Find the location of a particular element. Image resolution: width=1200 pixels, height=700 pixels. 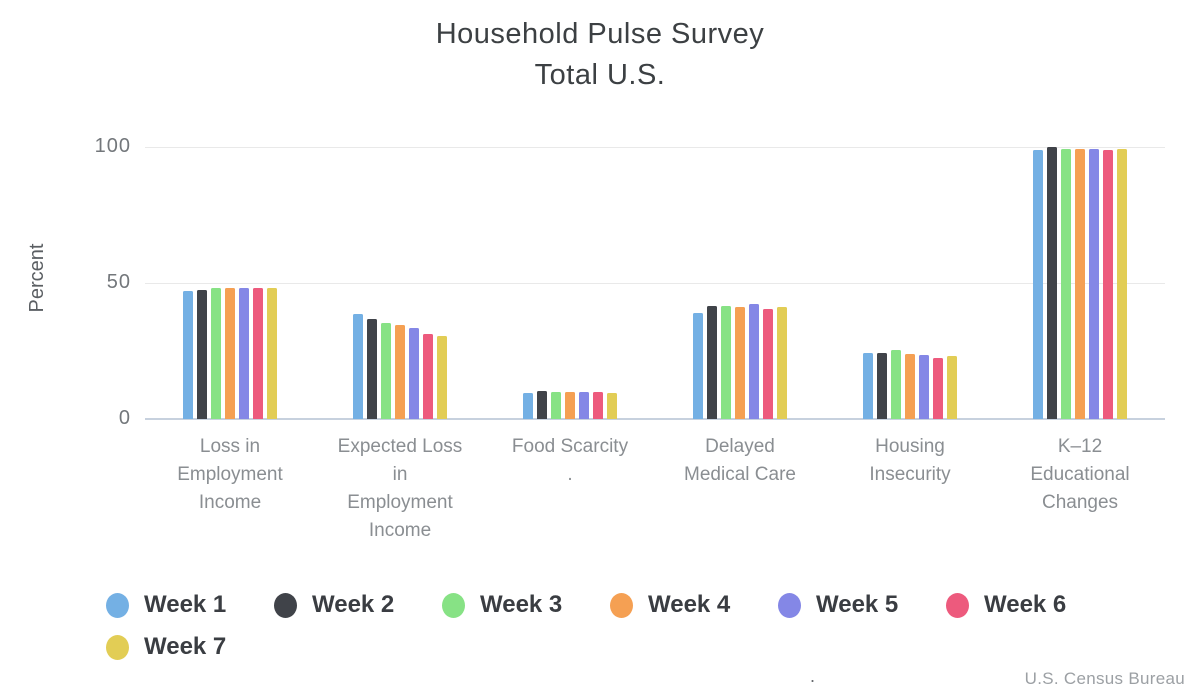

category-label: Food Scarcity. is located at coordinates (570, 460).